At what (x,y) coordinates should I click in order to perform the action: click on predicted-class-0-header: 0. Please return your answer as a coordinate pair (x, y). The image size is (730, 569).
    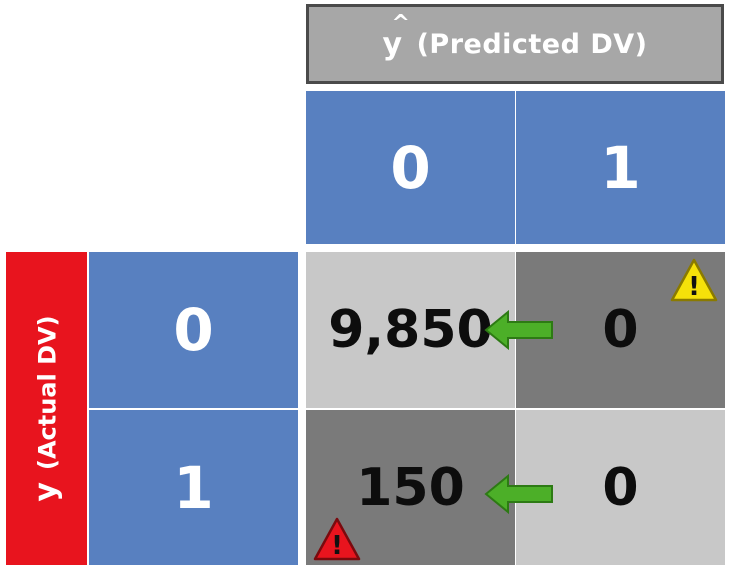
    Looking at the image, I should click on (410, 167).